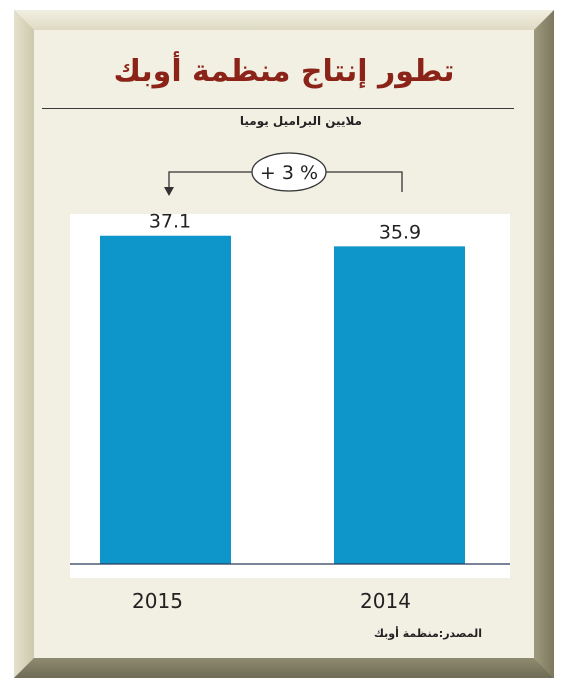 The width and height of the screenshot is (570, 690). Describe the element at coordinates (169, 191) in the screenshot. I see `change-arrow-head` at that location.